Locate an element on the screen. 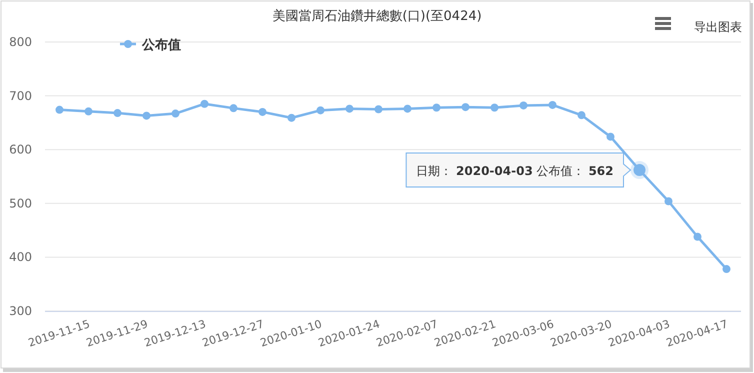  annotation: 日期： 2020-04-03 公布值： 562 is located at coordinates (515, 171).